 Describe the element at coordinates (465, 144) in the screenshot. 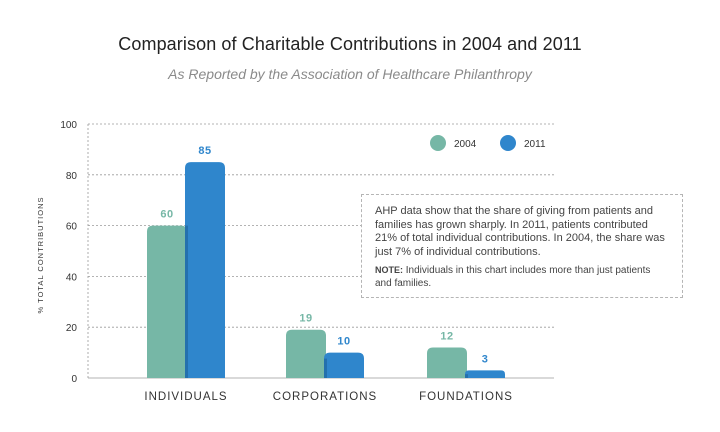

I see `legend-label-2004: 2004` at that location.